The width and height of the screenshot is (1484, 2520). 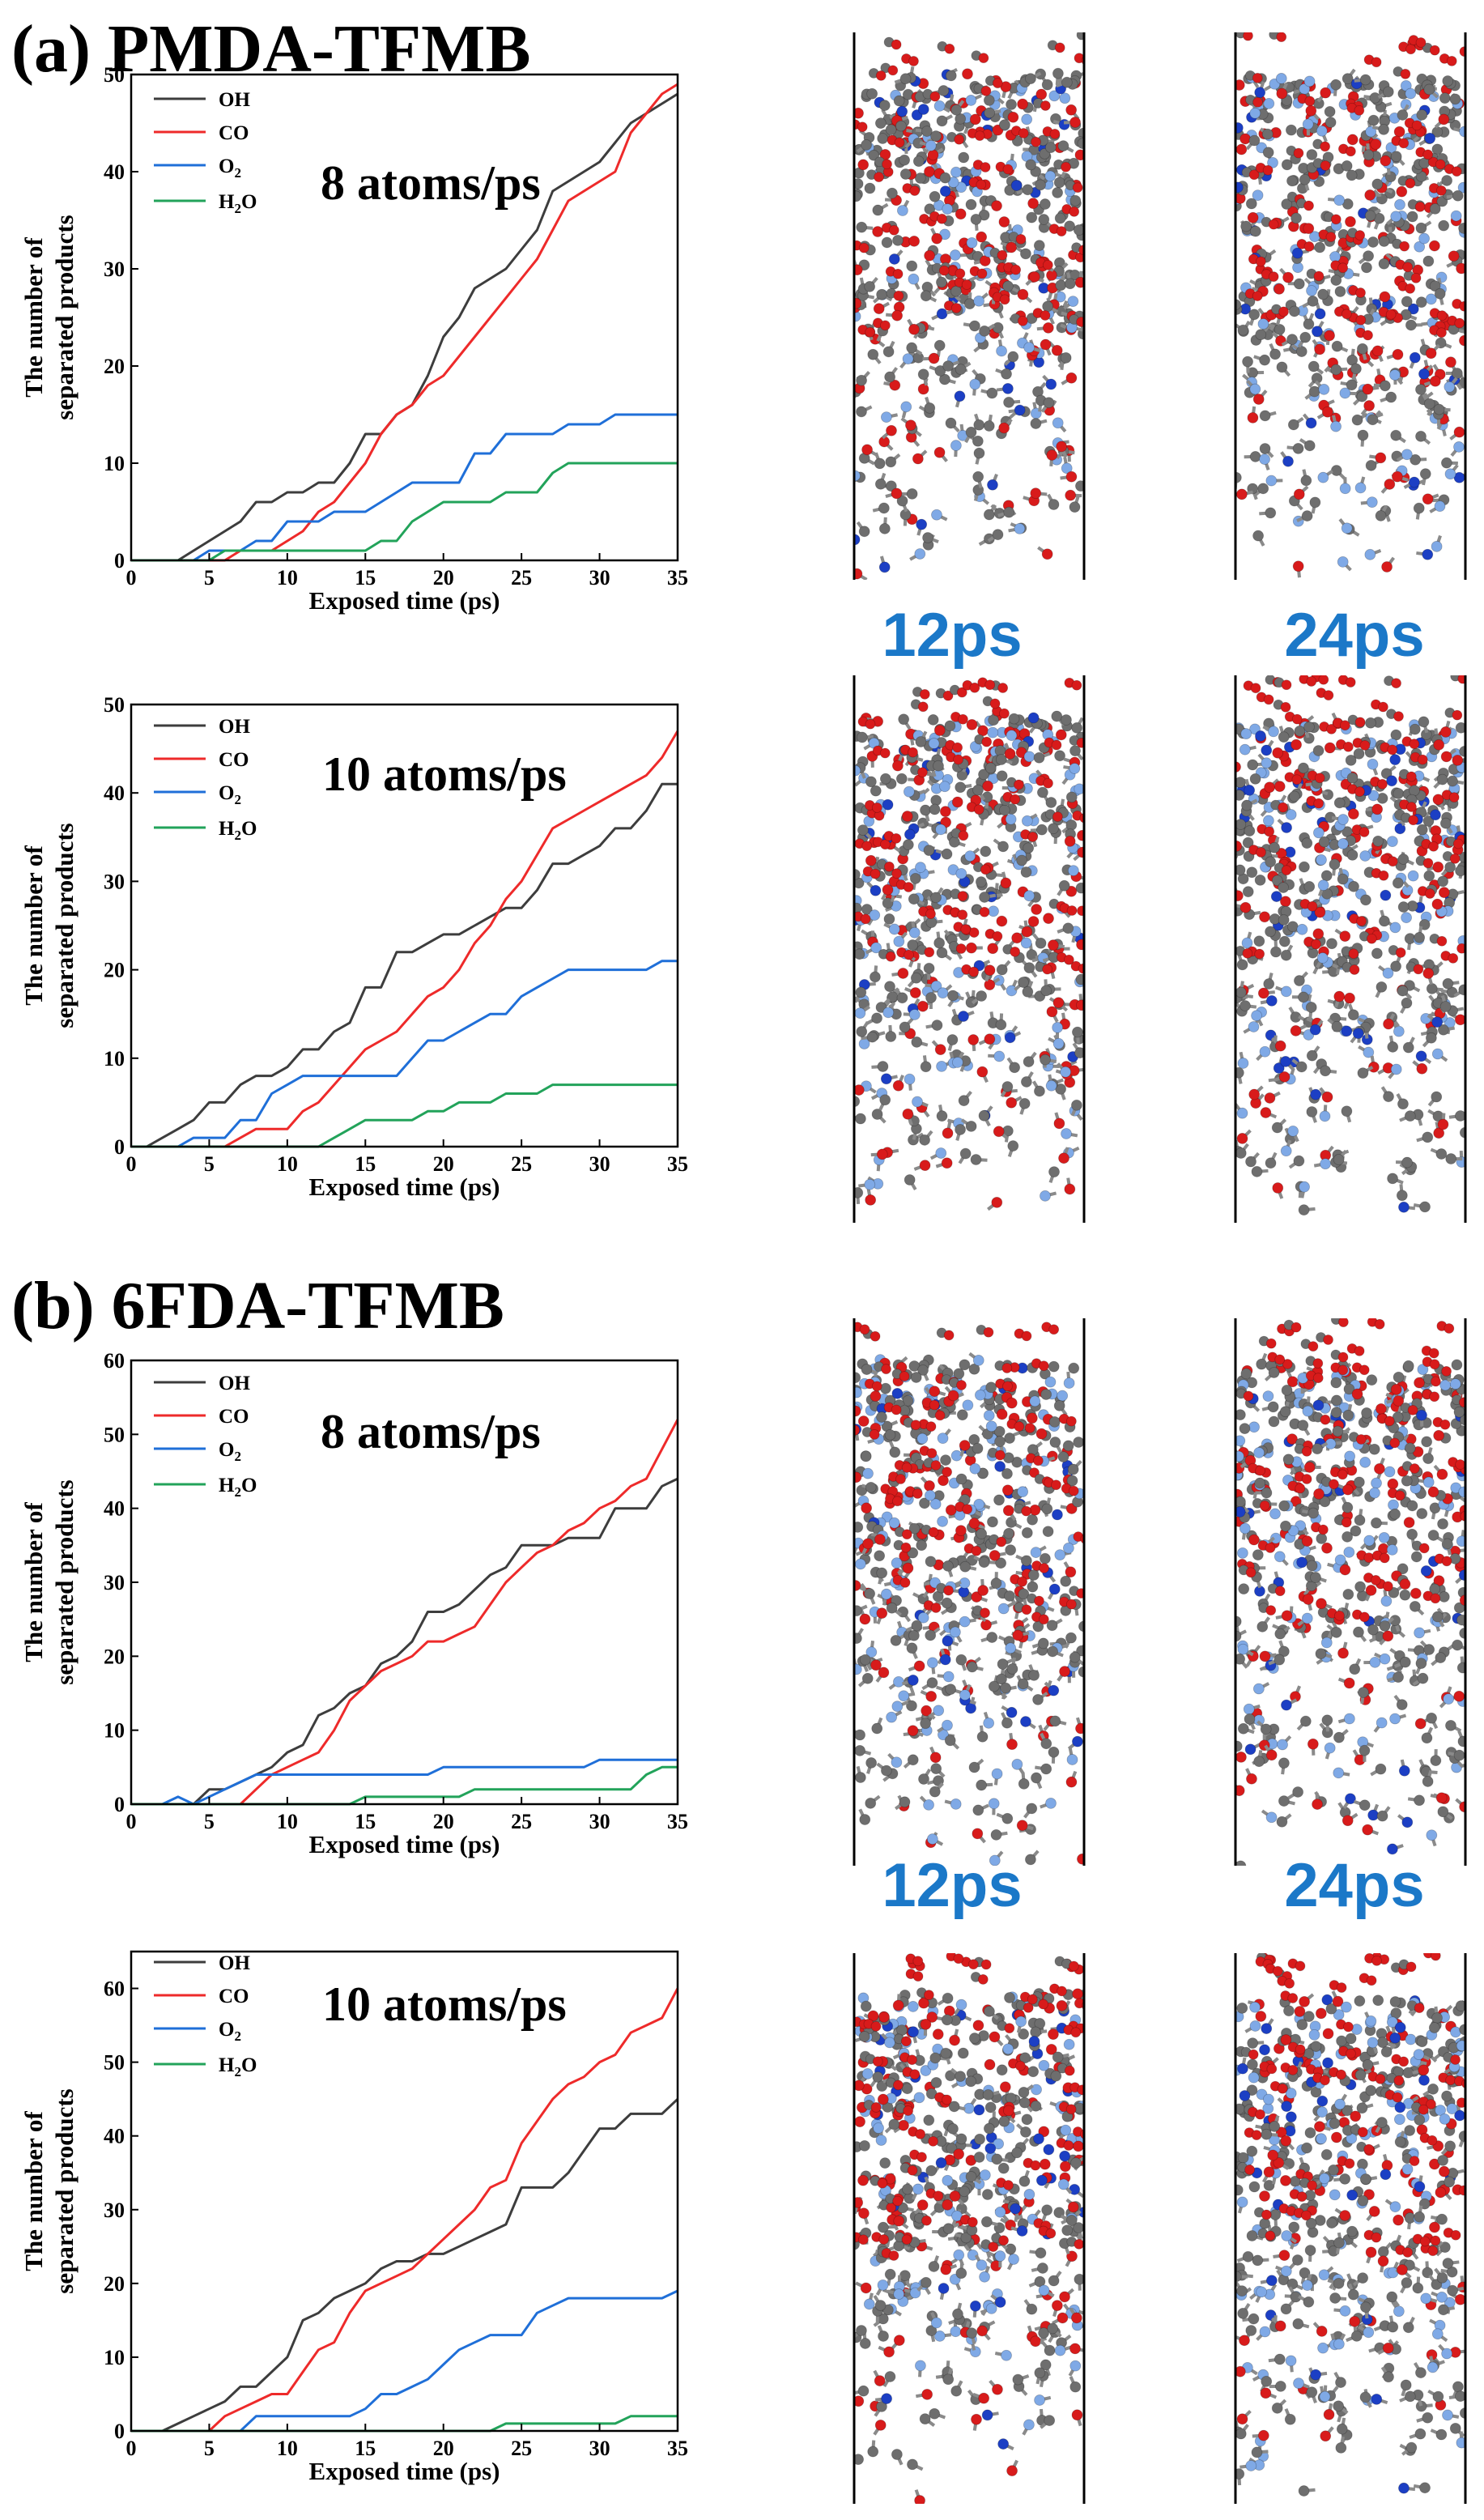 What do you see at coordinates (287, 1164) in the screenshot?
I see `x-tick-label: 10` at bounding box center [287, 1164].